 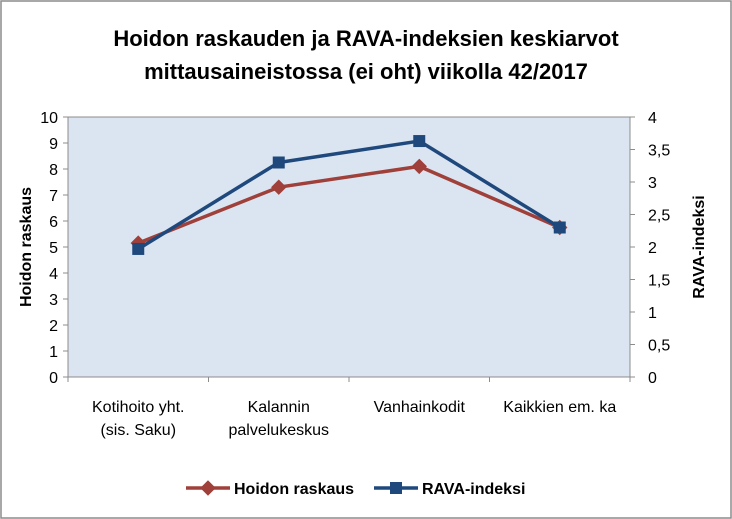 I want to click on y2-tick-label: 3, so click(x=652, y=183).